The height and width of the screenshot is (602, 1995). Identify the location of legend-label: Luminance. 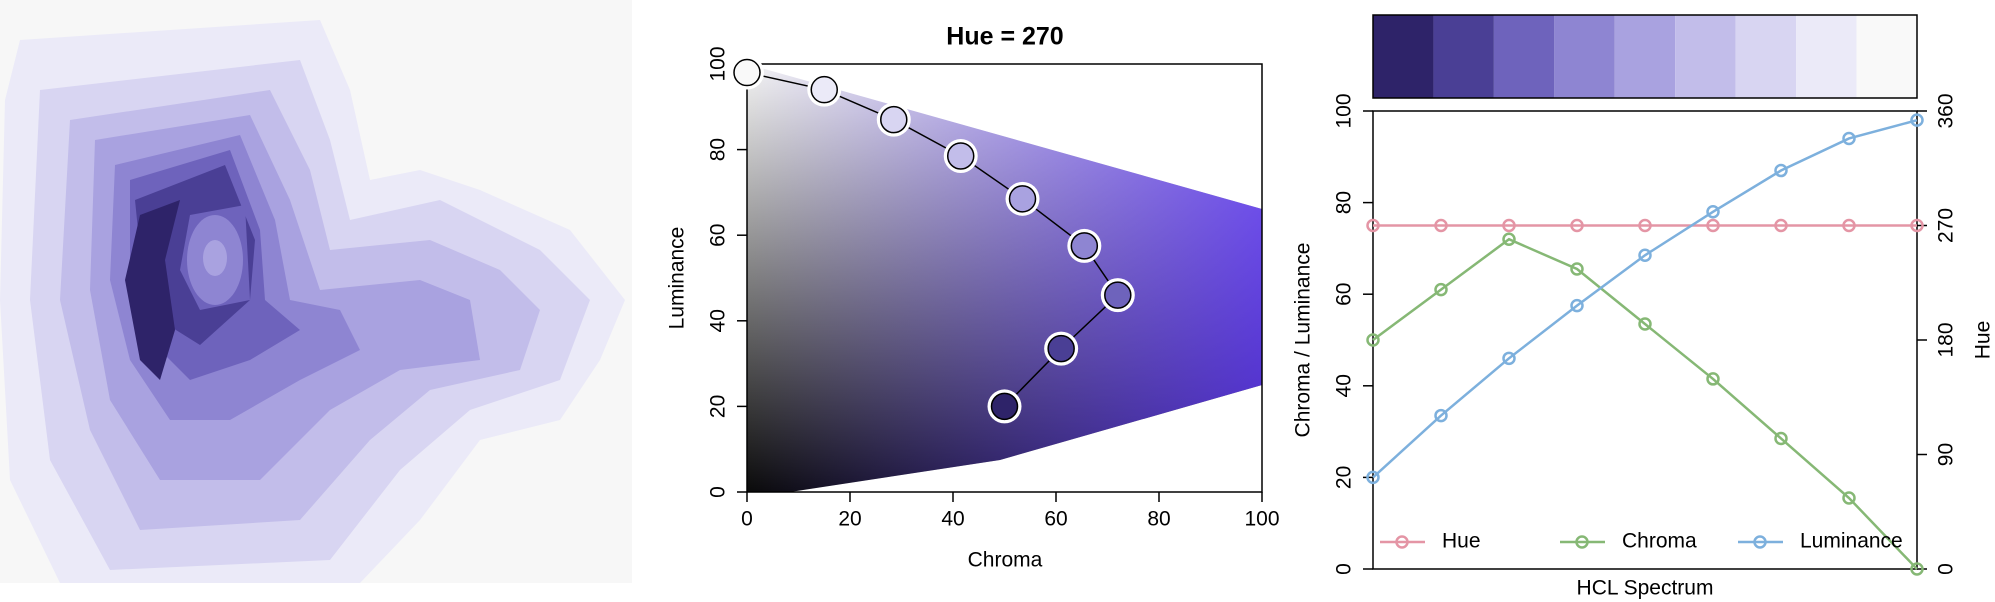
(1851, 541).